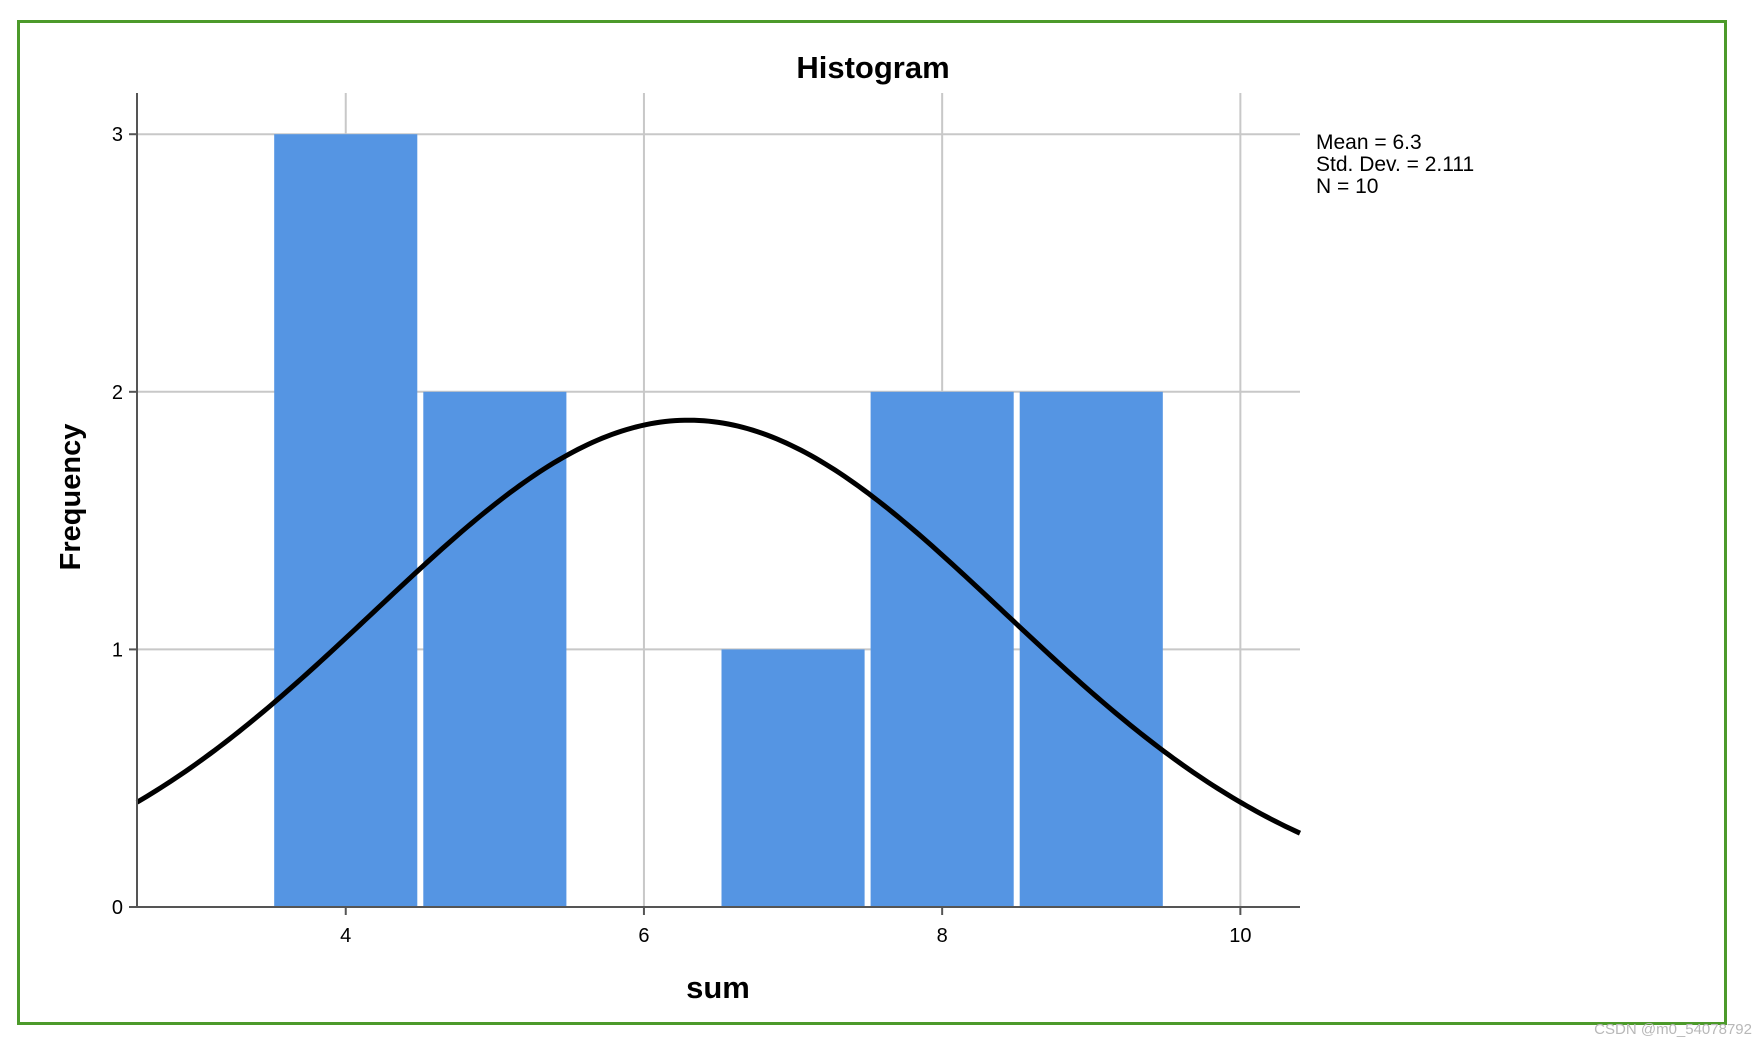  What do you see at coordinates (1240, 936) in the screenshot?
I see `x-tick-label: 10` at bounding box center [1240, 936].